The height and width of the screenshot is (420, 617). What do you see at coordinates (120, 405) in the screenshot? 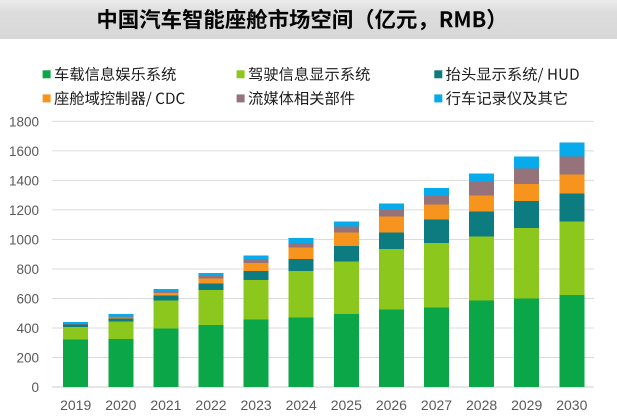
I see `svg-text: 2020` at bounding box center [120, 405].